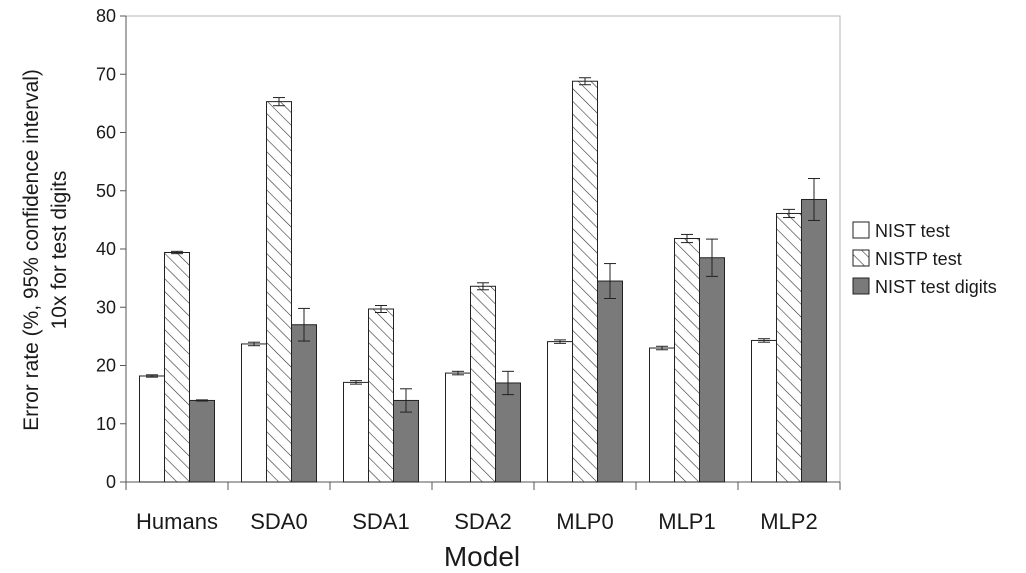 The image size is (1026, 573). Describe the element at coordinates (814, 340) in the screenshot. I see `bar-nist-test-digits-mlp2` at that location.